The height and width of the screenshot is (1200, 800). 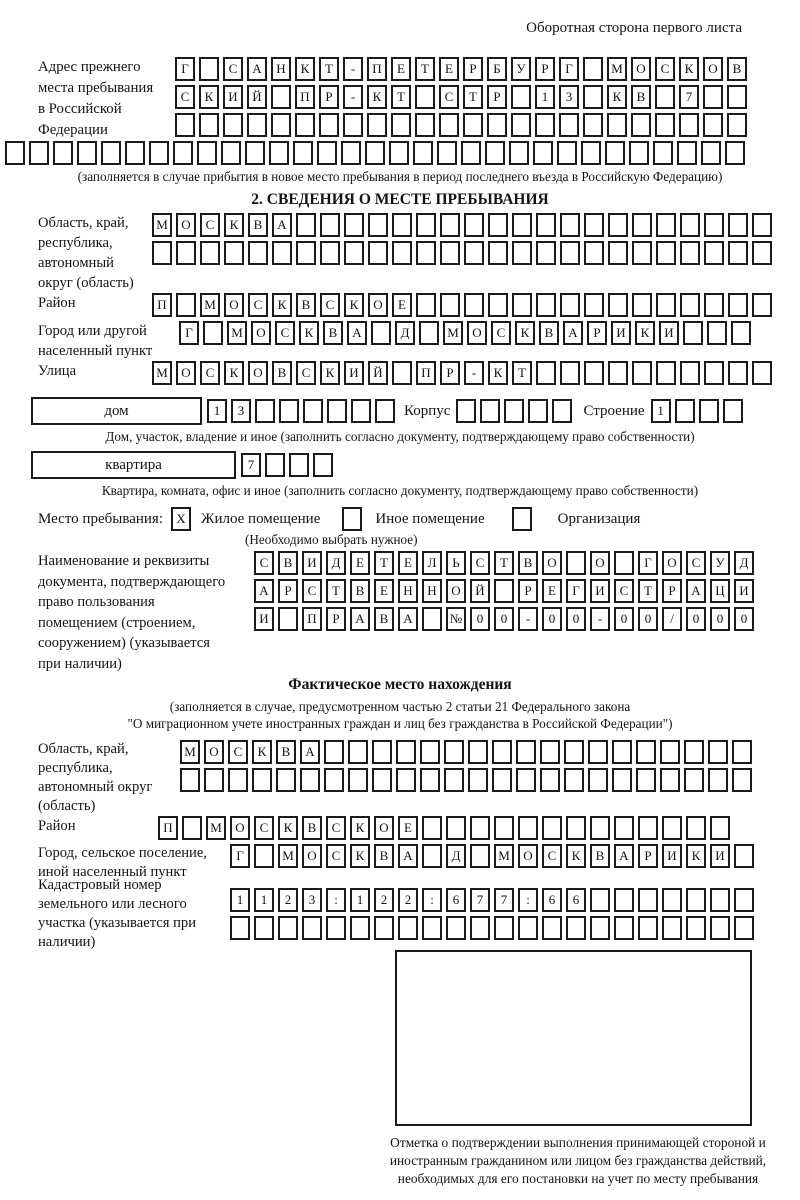 I want to click on char-box: -, so click(x=353, y=97).